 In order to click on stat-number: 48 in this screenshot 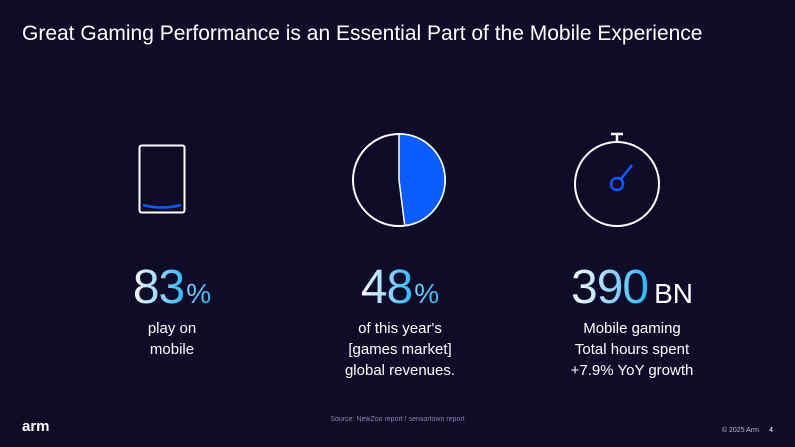, I will do `click(386, 287)`.